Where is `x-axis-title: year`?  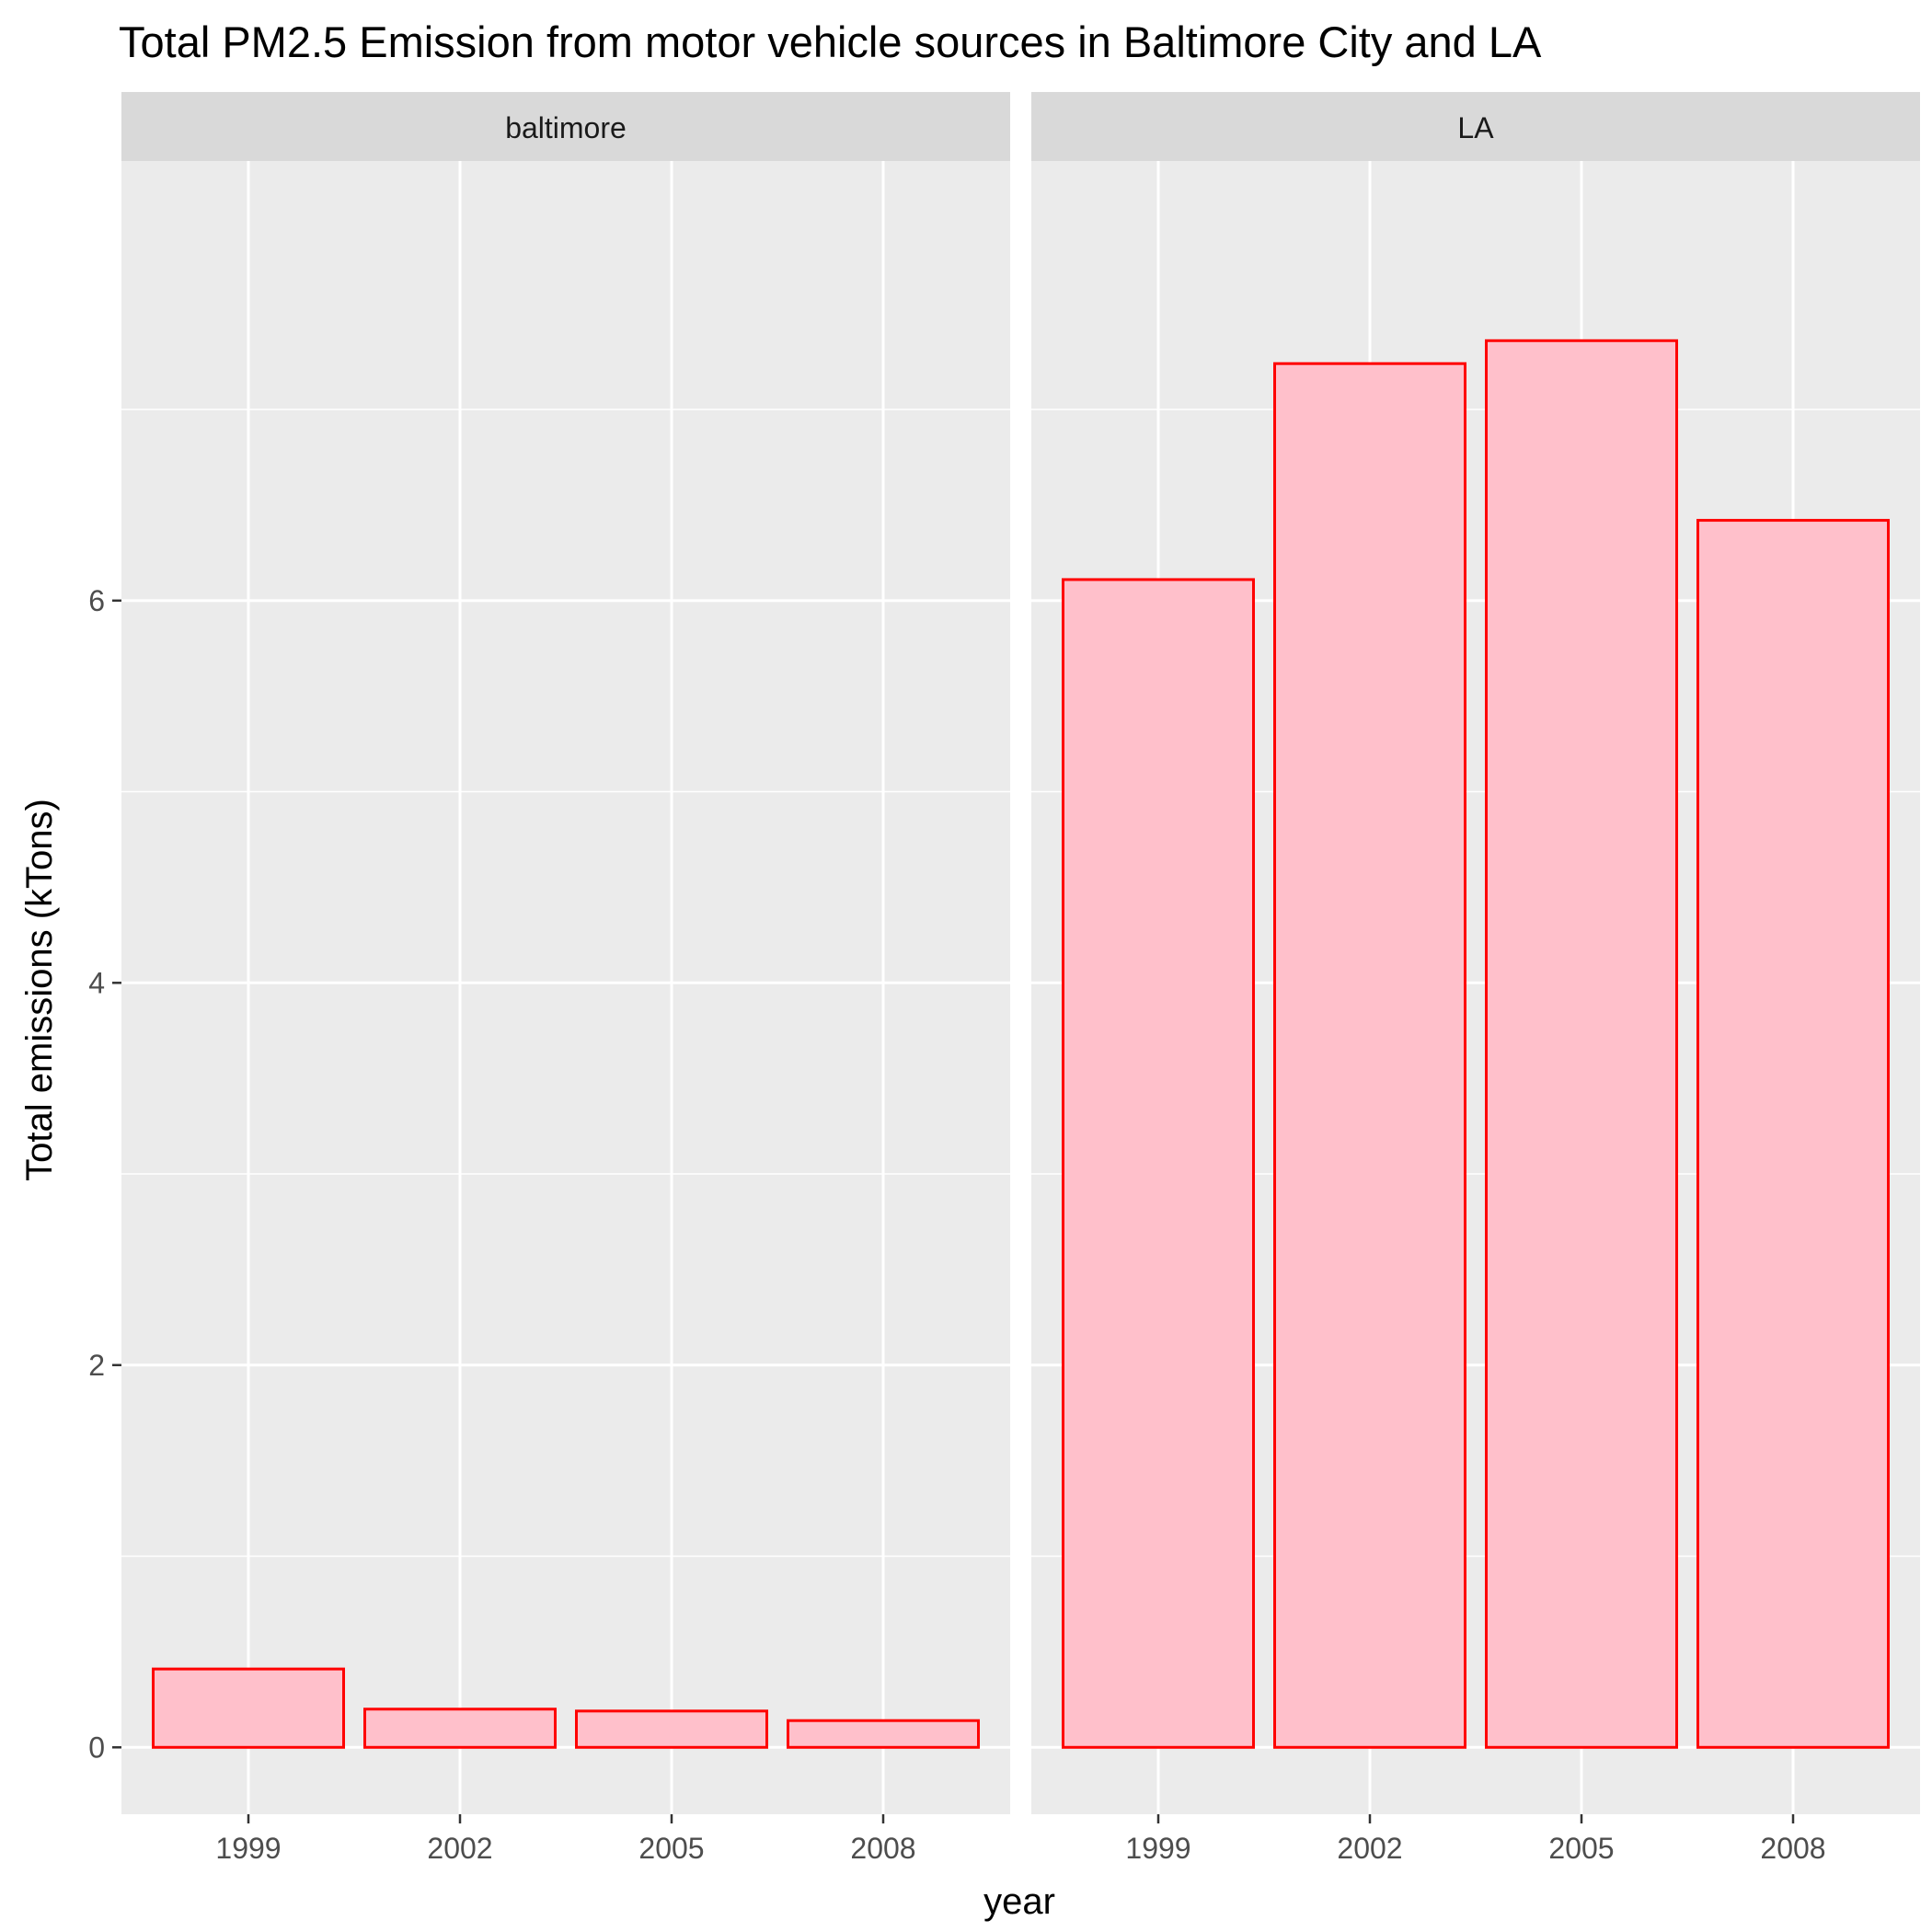
x-axis-title: year is located at coordinates (1019, 1901).